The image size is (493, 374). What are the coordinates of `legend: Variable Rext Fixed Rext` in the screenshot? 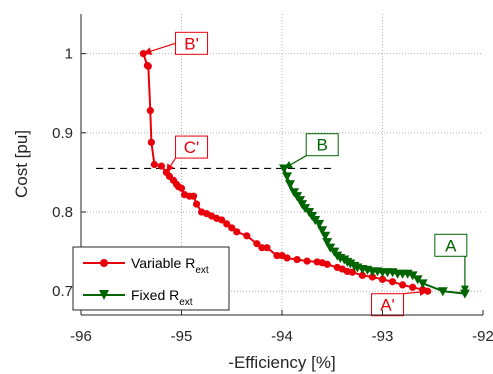 It's located at (151, 278).